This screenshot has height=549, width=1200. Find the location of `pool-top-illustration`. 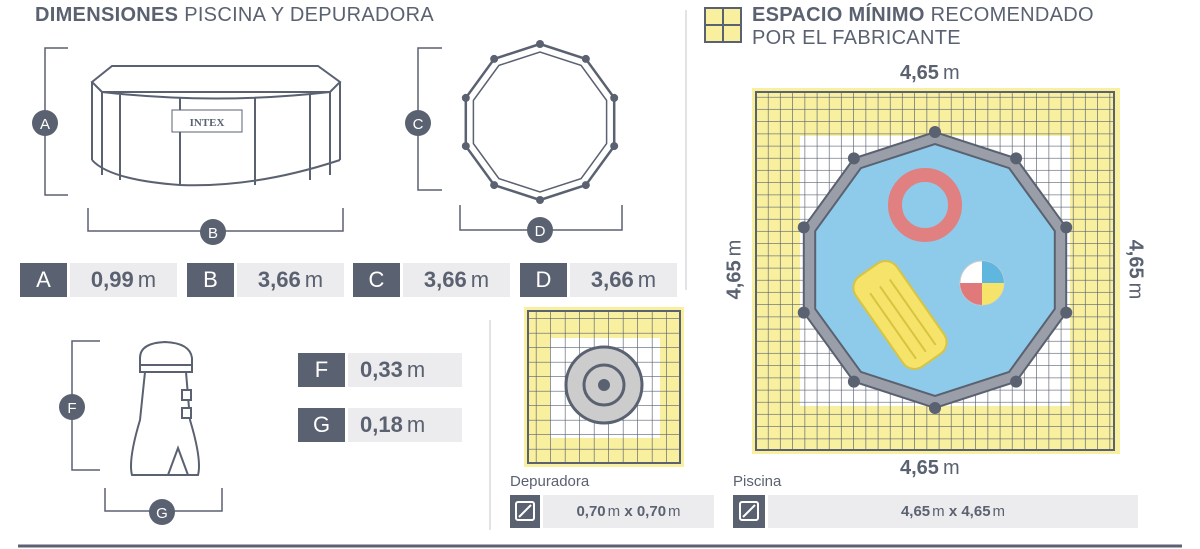

pool-top-illustration is located at coordinates (540, 122).